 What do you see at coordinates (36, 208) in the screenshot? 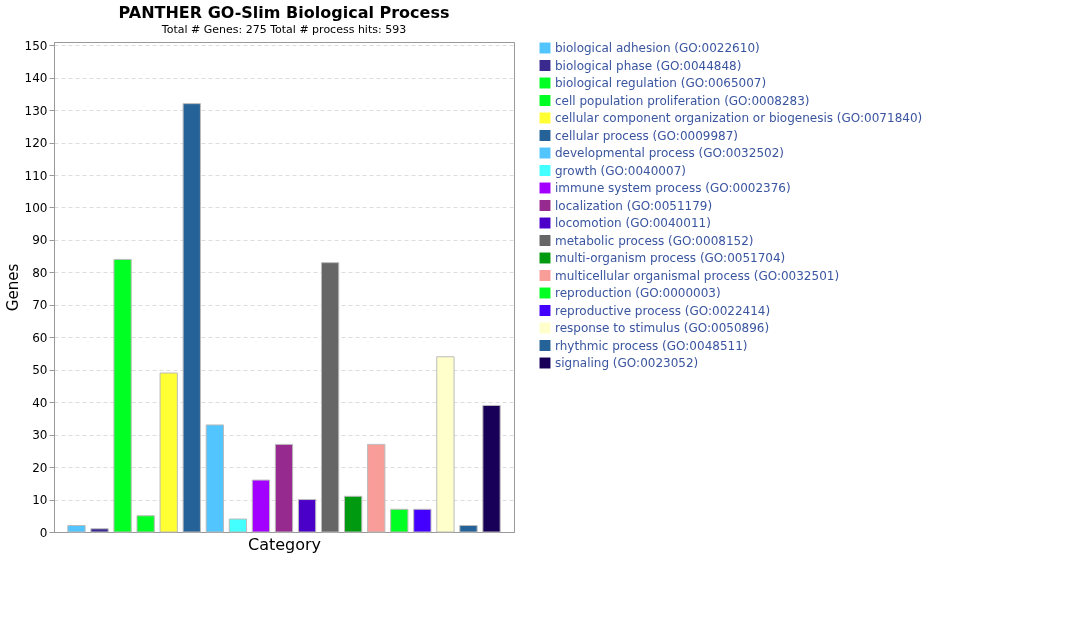
I see `y-tick-label: 100` at bounding box center [36, 208].